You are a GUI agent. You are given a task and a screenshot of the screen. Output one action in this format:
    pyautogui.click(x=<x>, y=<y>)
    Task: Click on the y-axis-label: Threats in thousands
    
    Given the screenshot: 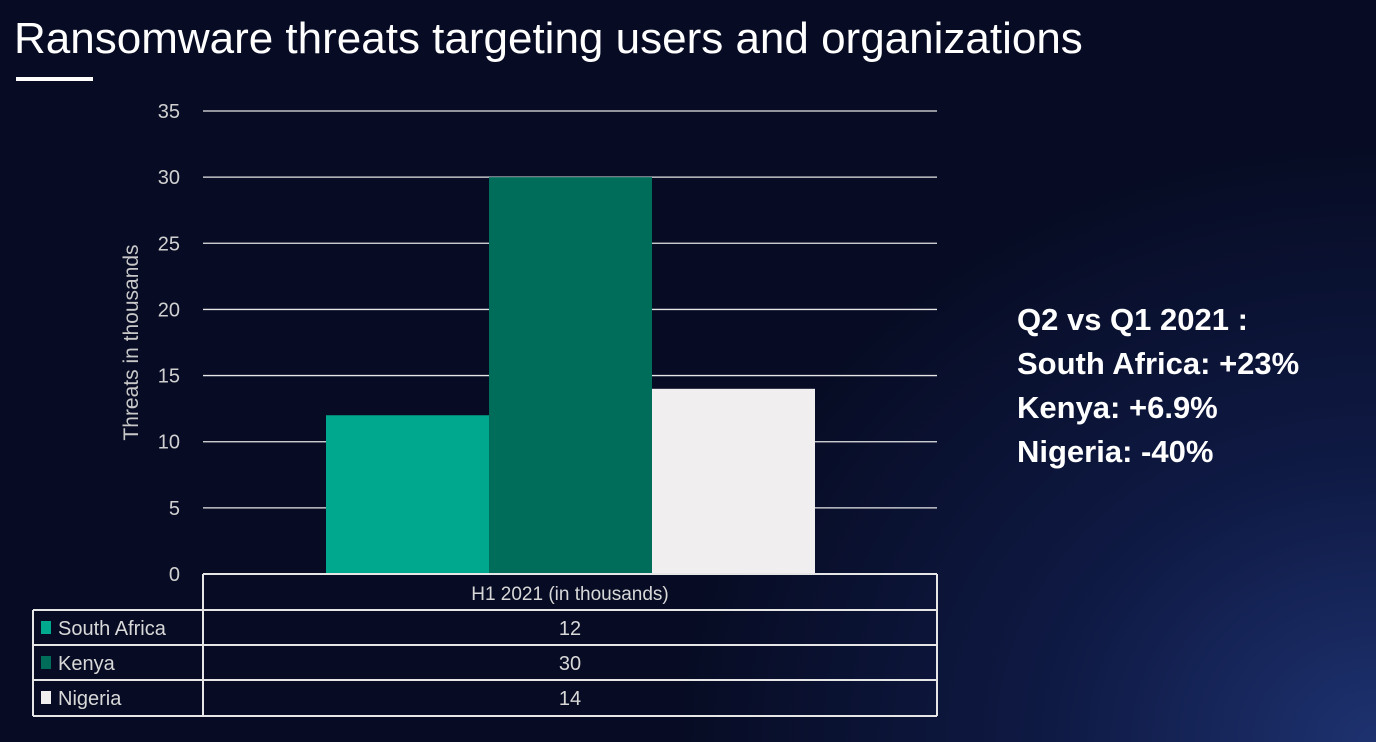 What is the action you would take?
    pyautogui.click(x=131, y=342)
    